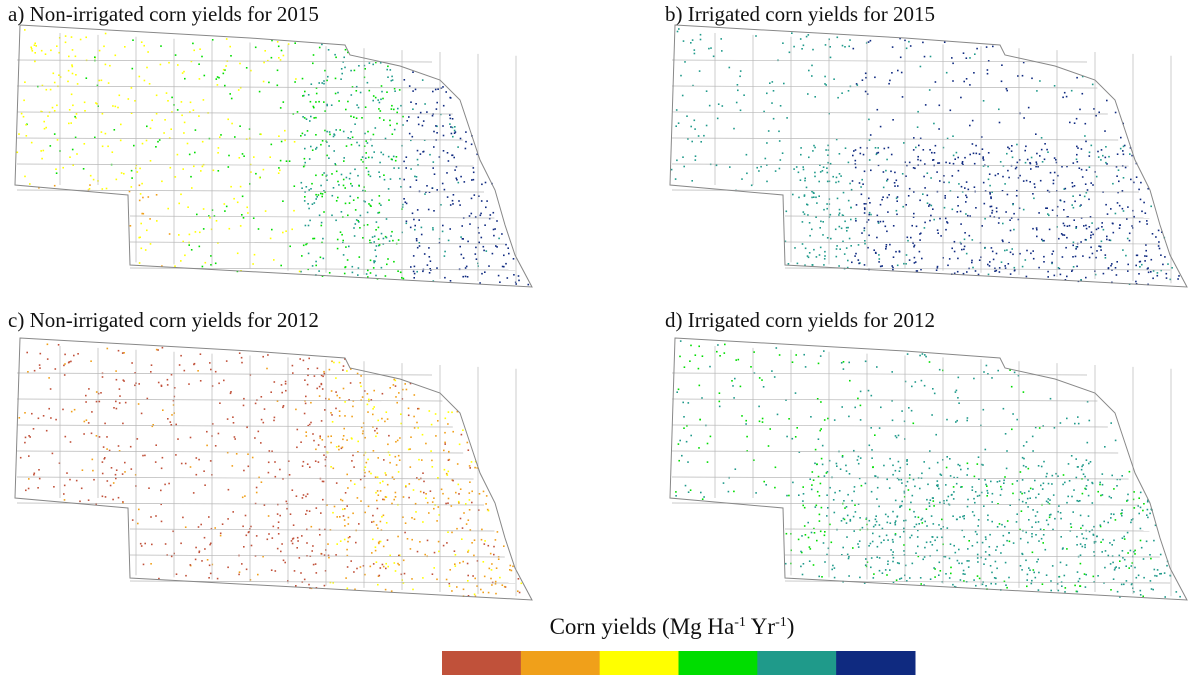 The height and width of the screenshot is (675, 1200). Describe the element at coordinates (876, 663) in the screenshot. I see `legend-swatch` at that location.